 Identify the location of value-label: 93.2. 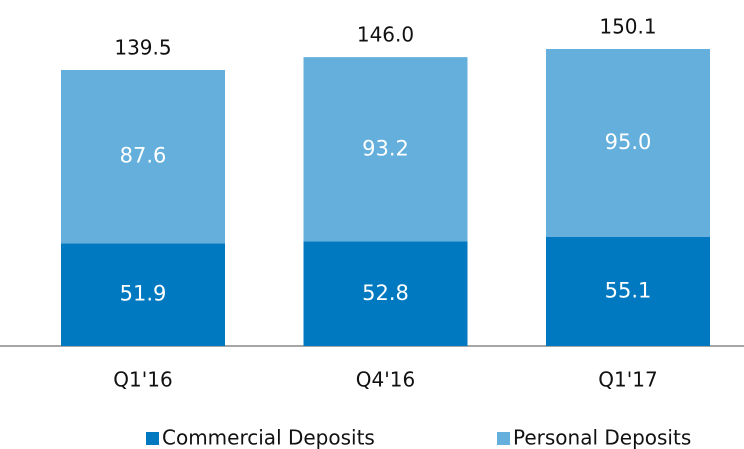
(385, 148).